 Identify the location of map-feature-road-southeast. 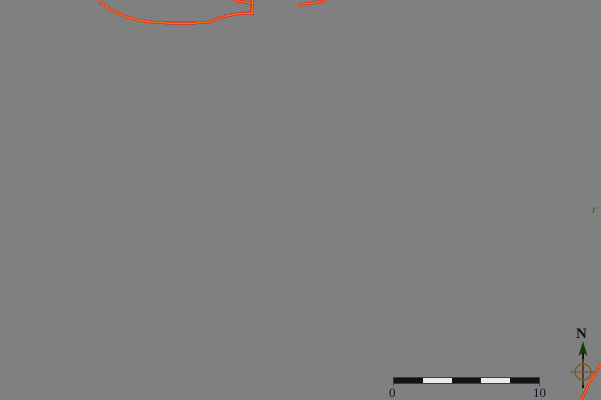
(590, 381).